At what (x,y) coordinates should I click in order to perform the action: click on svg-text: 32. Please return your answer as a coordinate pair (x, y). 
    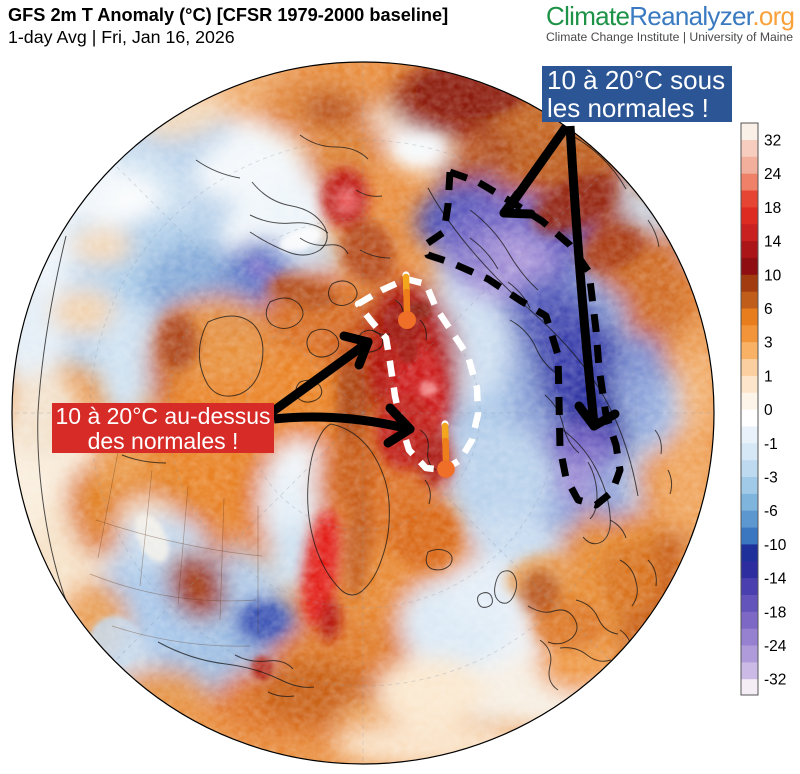
    Looking at the image, I should click on (772, 141).